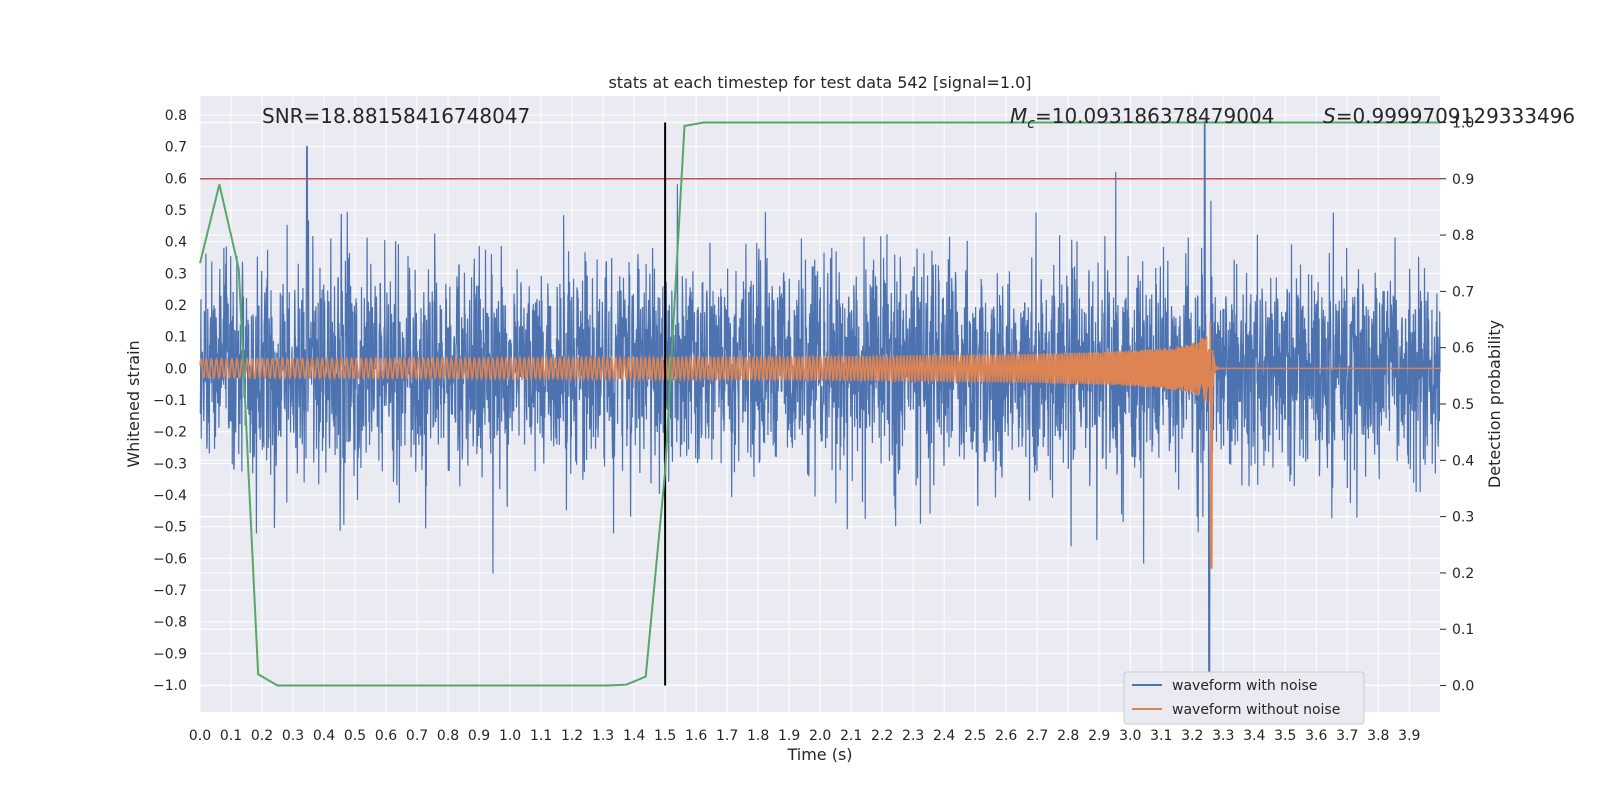 The width and height of the screenshot is (1600, 800). I want to click on x-tick-label-29: 2.9, so click(1099, 736).